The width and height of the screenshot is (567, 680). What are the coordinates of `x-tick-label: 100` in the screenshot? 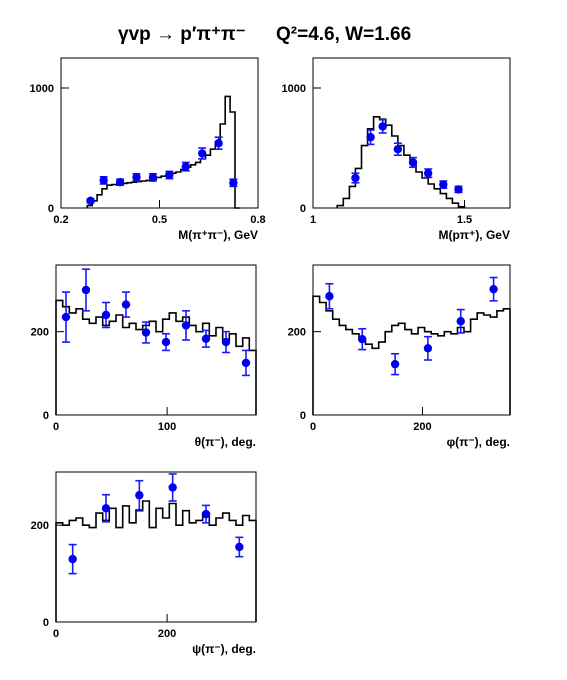 It's located at (167, 427).